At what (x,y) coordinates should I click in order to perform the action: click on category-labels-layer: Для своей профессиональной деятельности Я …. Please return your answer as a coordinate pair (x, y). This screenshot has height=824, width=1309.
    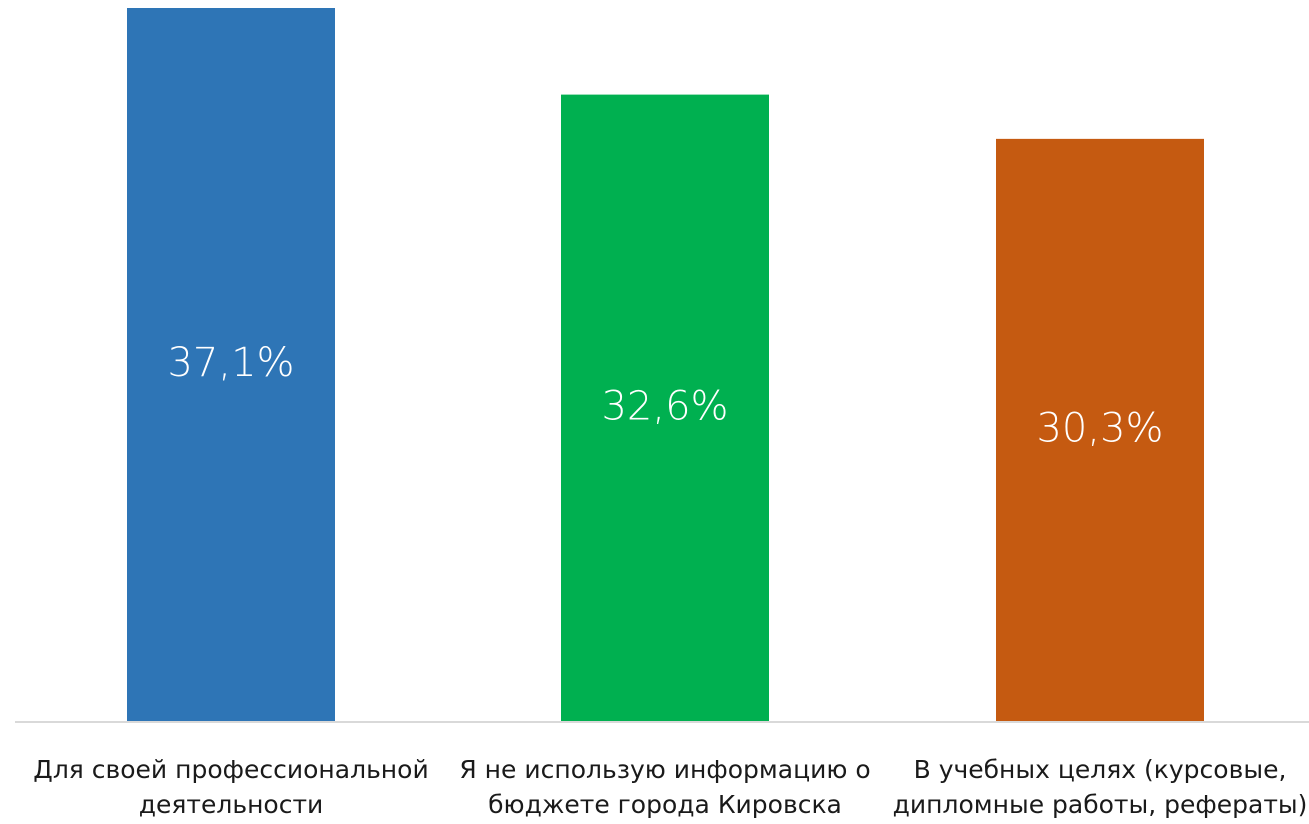
    Looking at the image, I should click on (670, 787).